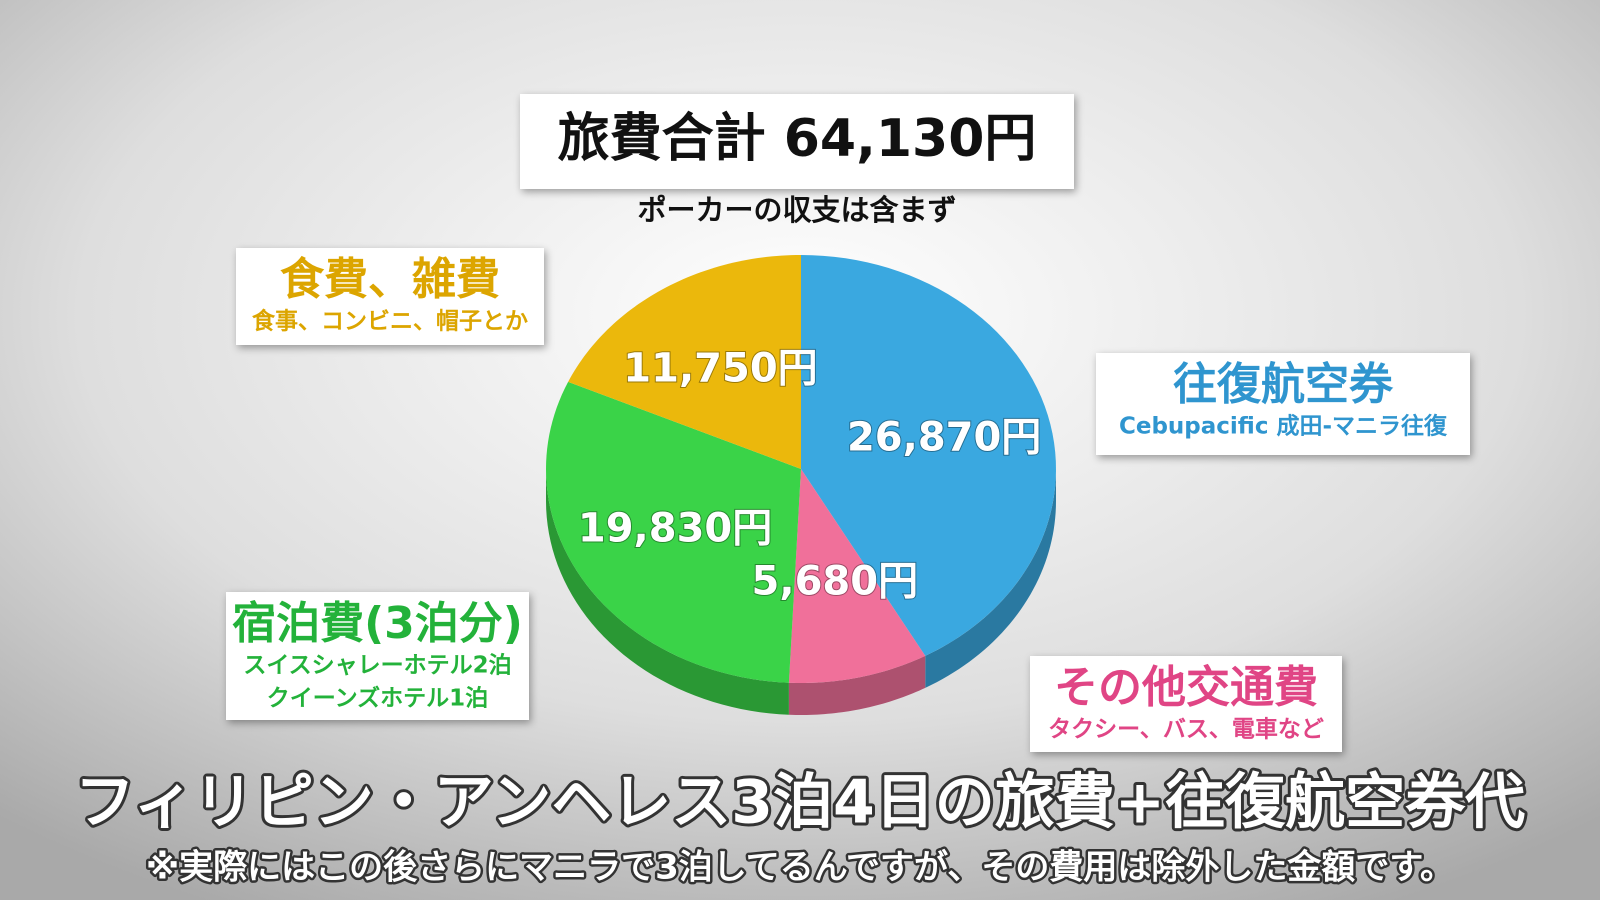  I want to click on category-label: 宿泊費(3泊分), so click(377, 623).